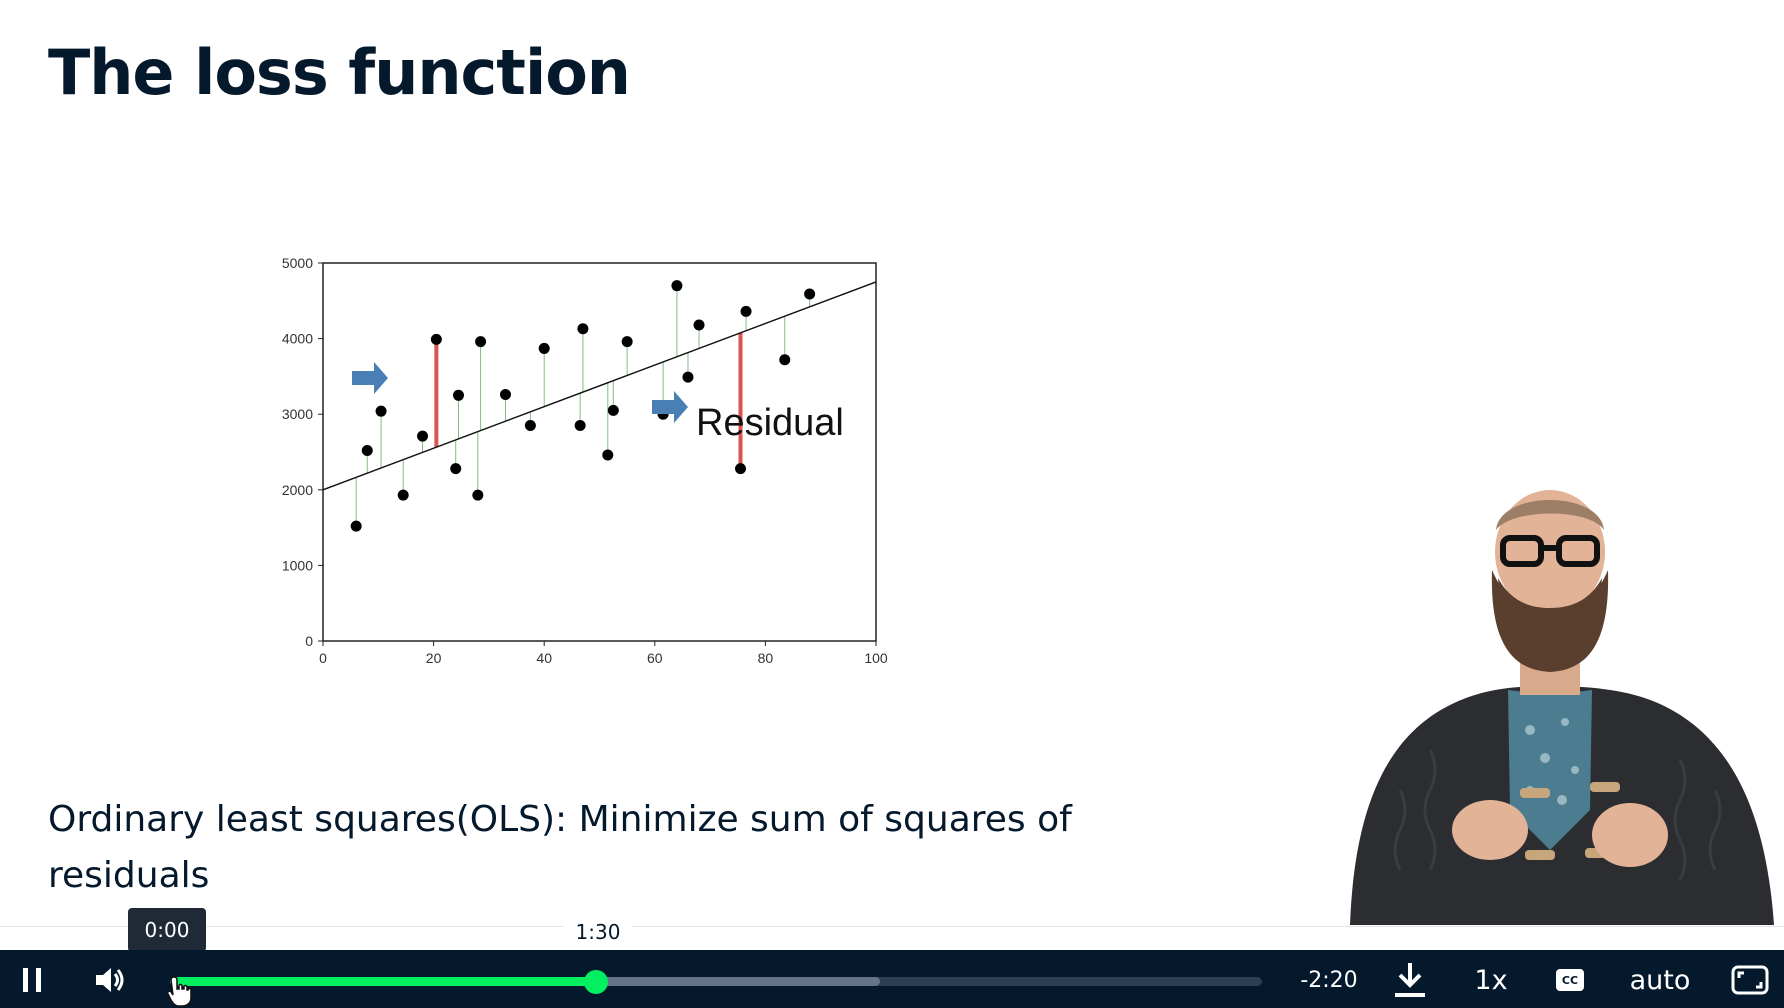  What do you see at coordinates (339, 72) in the screenshot?
I see `slide-title: The loss function` at bounding box center [339, 72].